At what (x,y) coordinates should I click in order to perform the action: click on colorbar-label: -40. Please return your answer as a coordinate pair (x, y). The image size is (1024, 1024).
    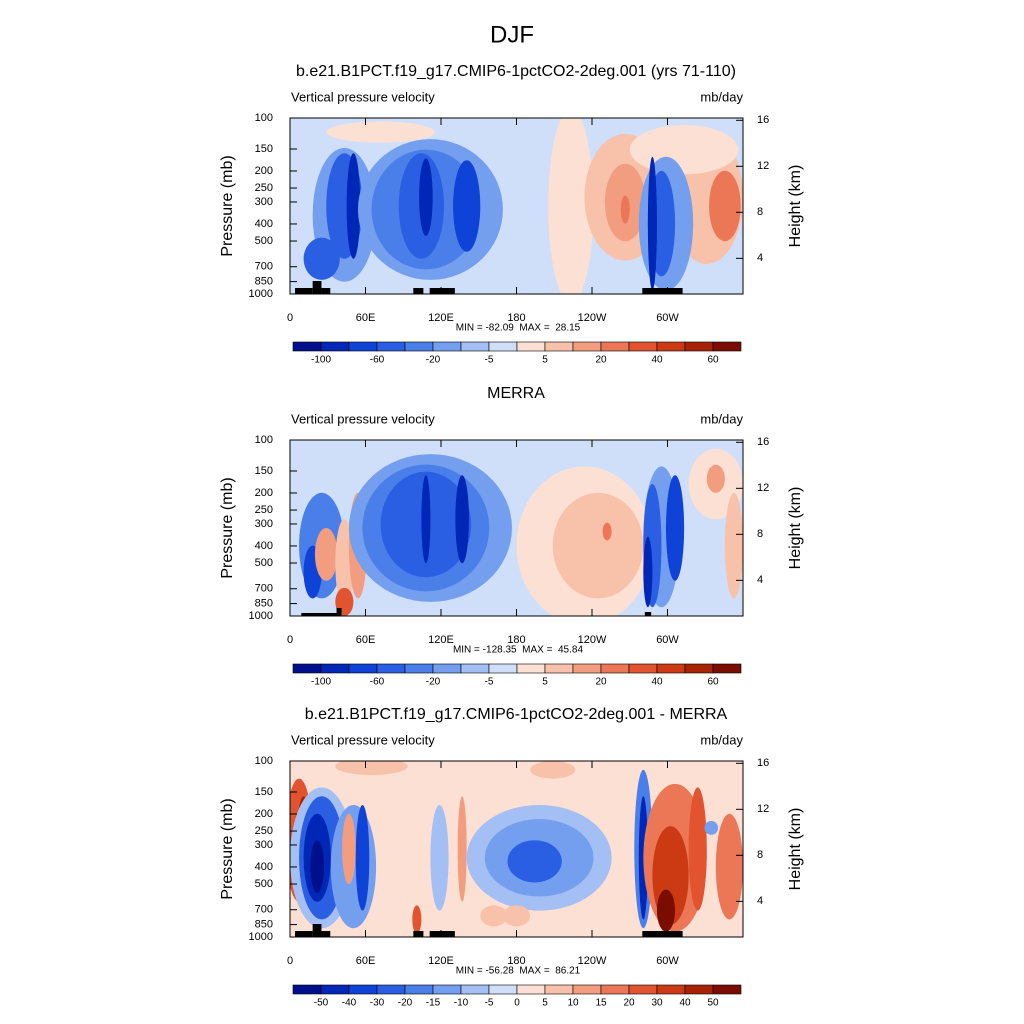
    Looking at the image, I should click on (349, 1003).